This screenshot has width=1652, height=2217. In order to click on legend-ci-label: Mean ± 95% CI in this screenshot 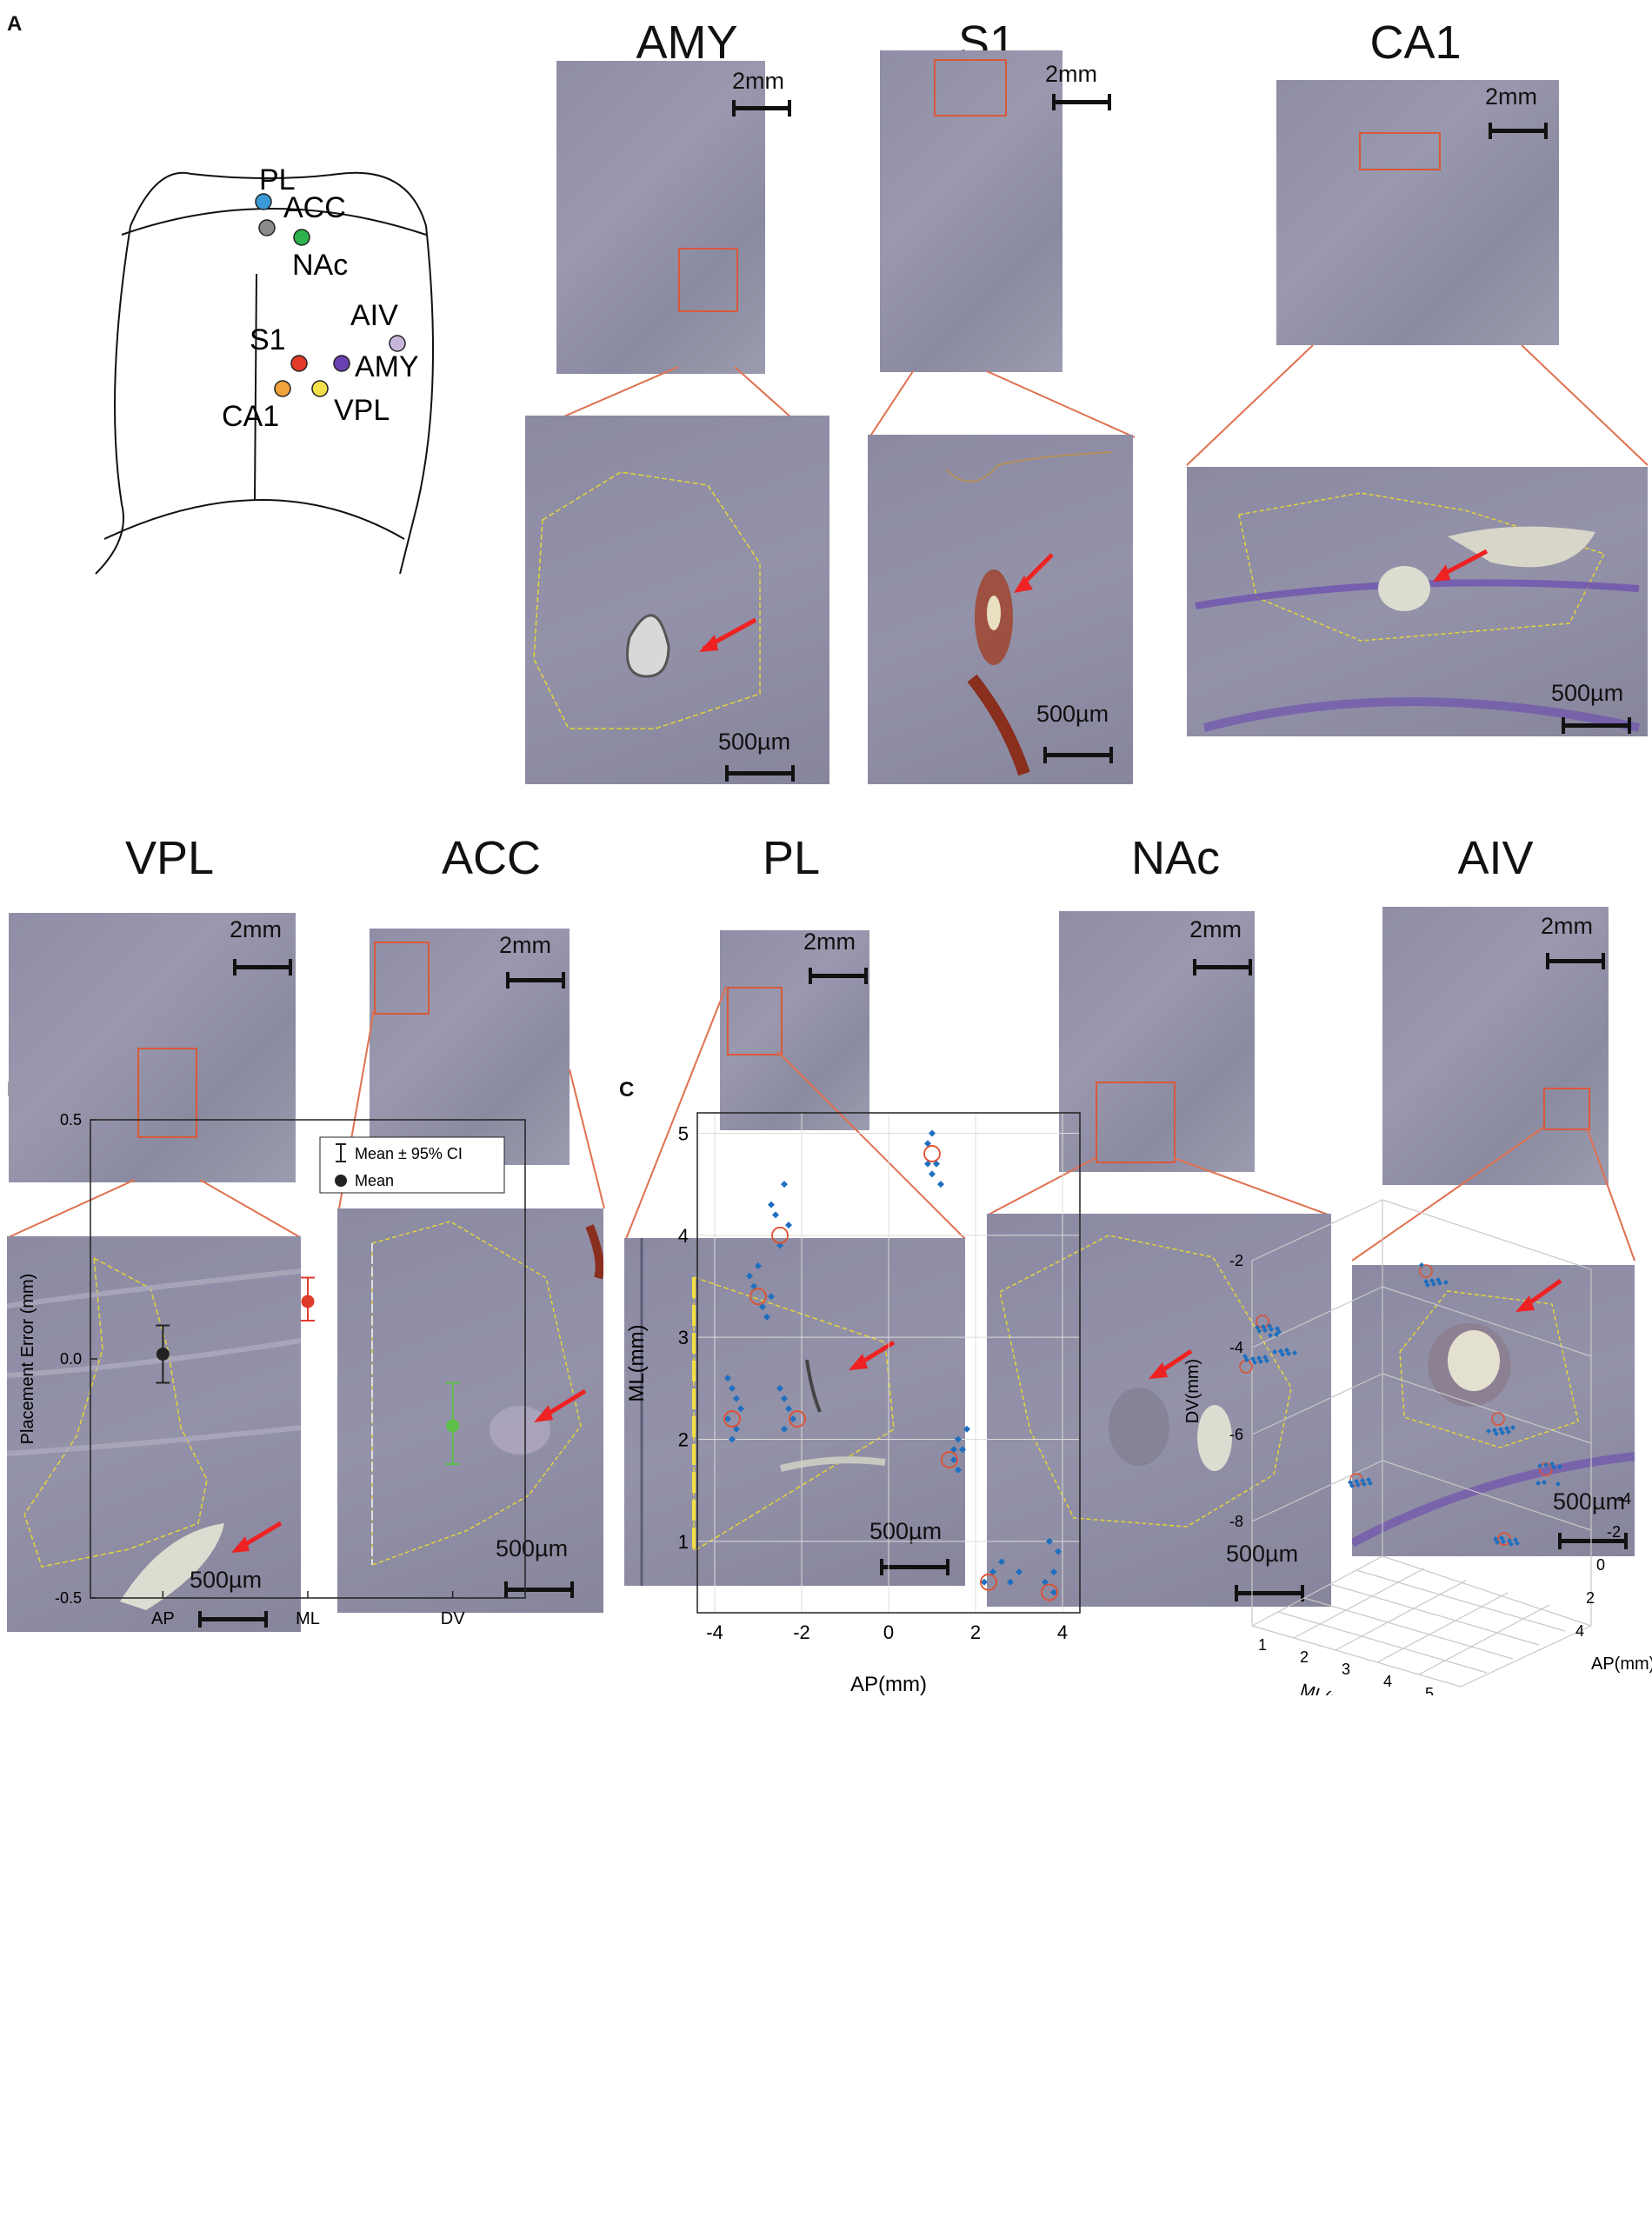, I will do `click(409, 1153)`.